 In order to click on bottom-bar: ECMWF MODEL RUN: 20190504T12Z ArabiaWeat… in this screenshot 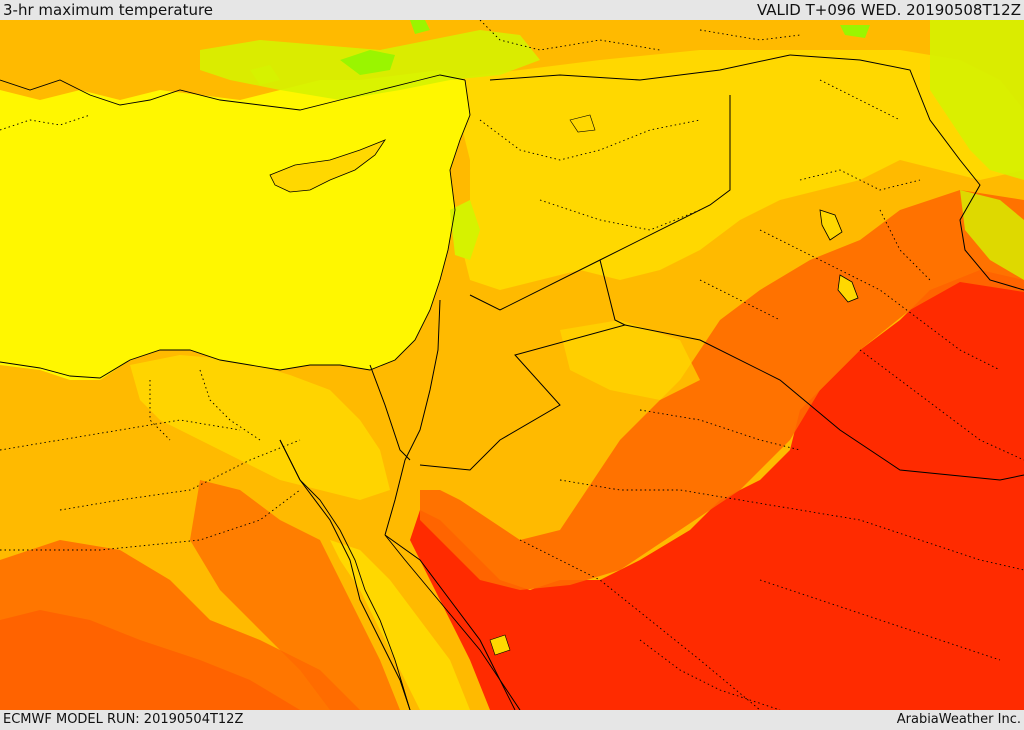, I will do `click(512, 719)`.